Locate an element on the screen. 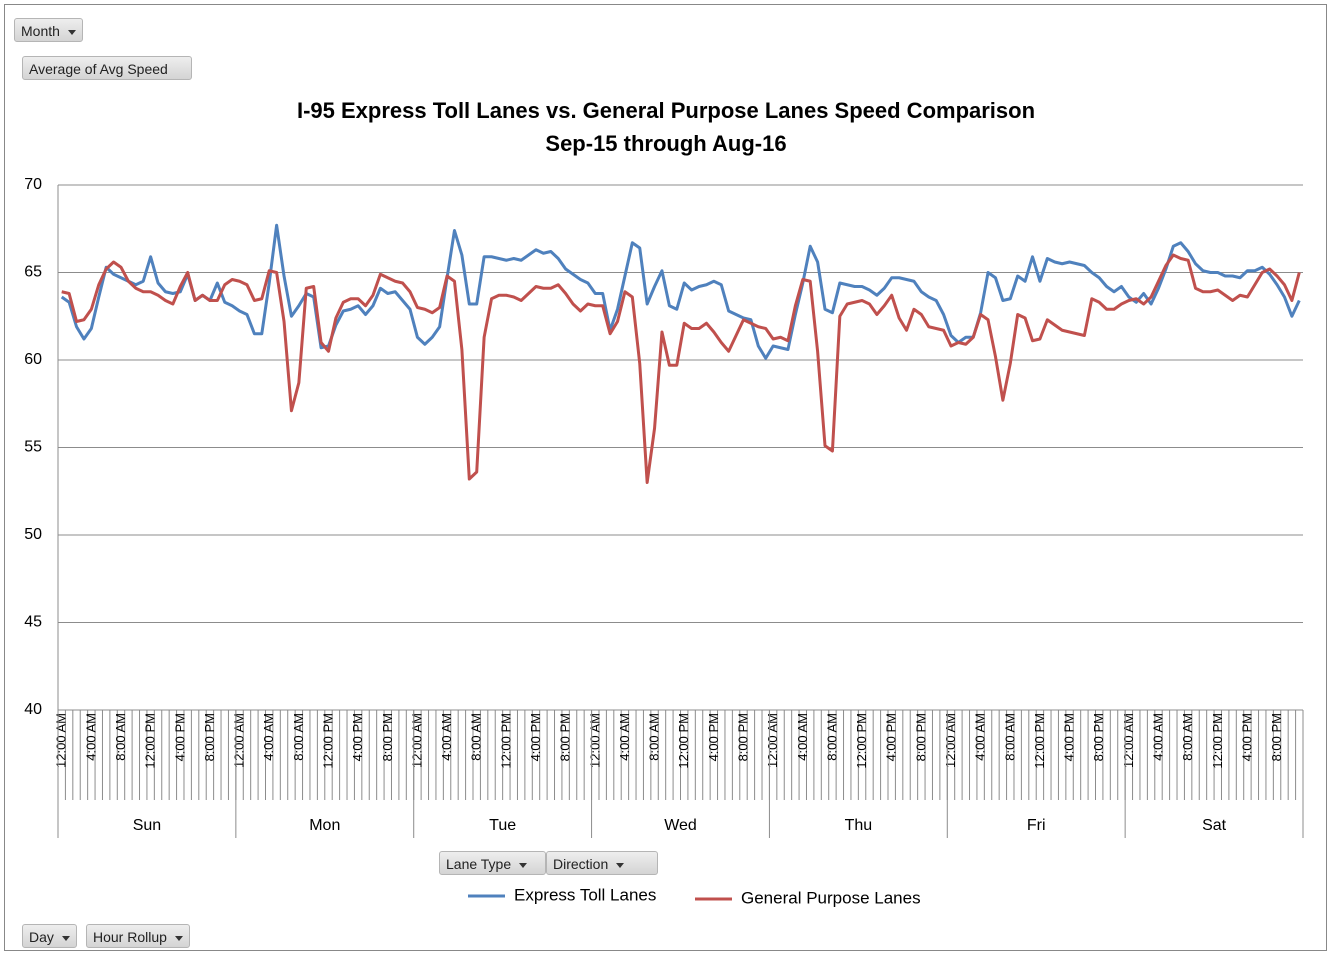 The height and width of the screenshot is (955, 1331). button-label: Lane Type is located at coordinates (479, 864).